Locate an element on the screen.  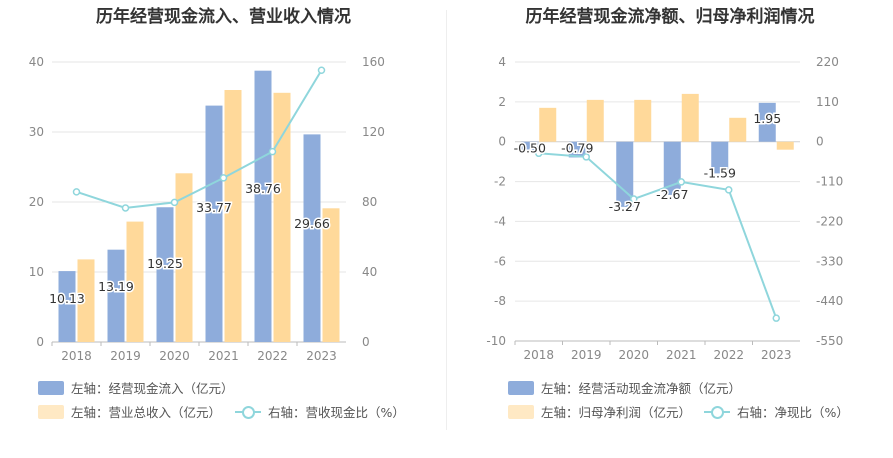
chart-title: 历年经营现金流入、营业收入情况 is located at coordinates (223, 17).